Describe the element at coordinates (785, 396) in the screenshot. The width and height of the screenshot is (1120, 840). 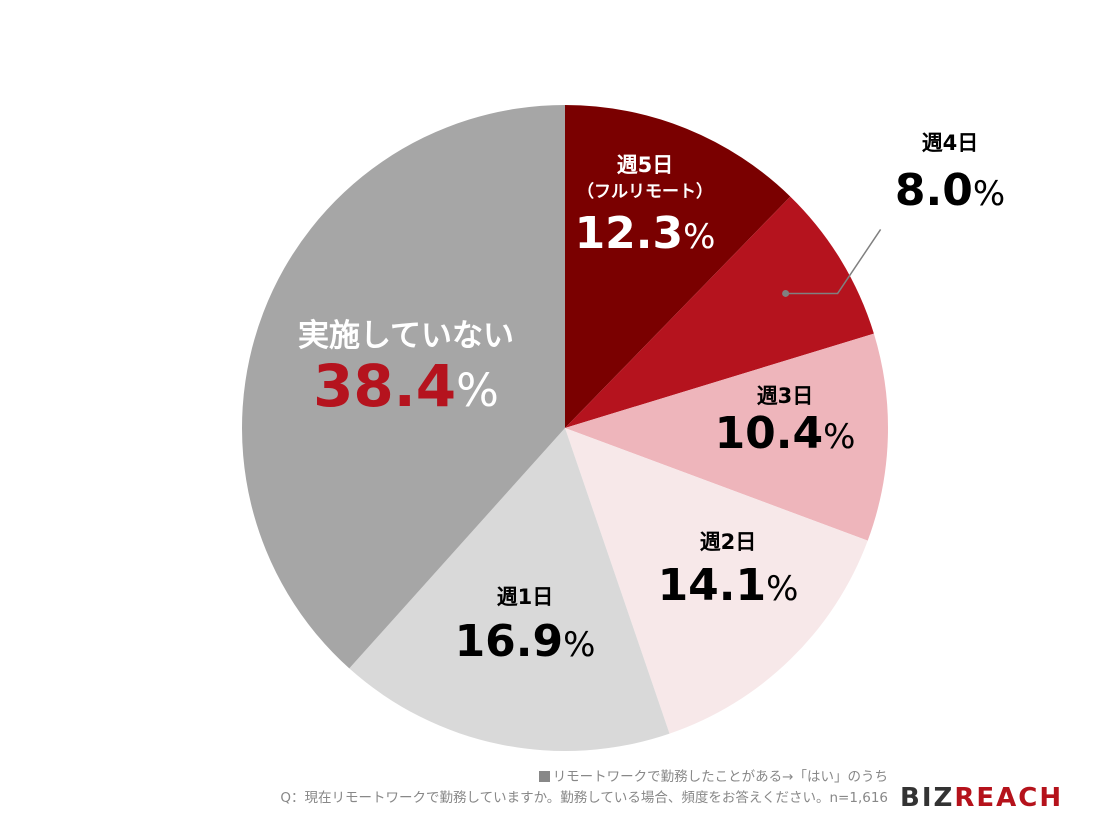
I see `slice-label: 週3日` at that location.